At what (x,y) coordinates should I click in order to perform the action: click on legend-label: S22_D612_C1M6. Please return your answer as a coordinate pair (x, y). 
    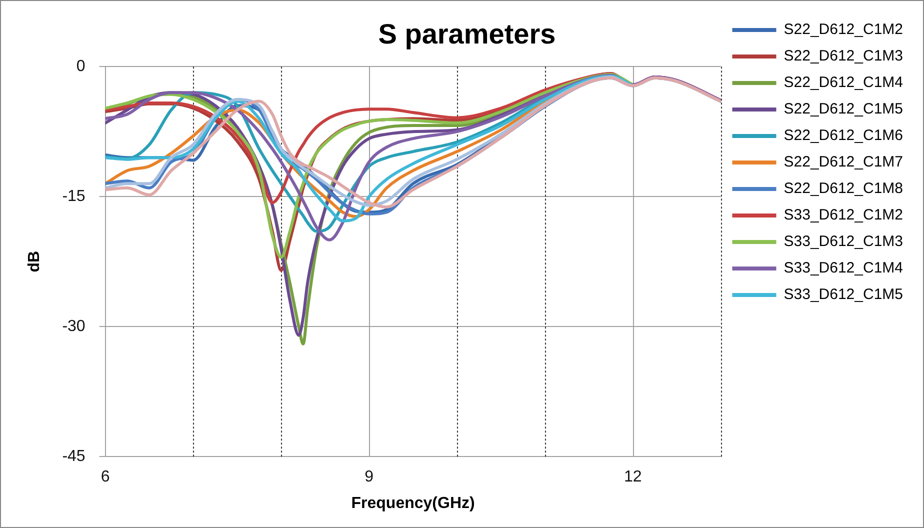
    Looking at the image, I should click on (844, 135).